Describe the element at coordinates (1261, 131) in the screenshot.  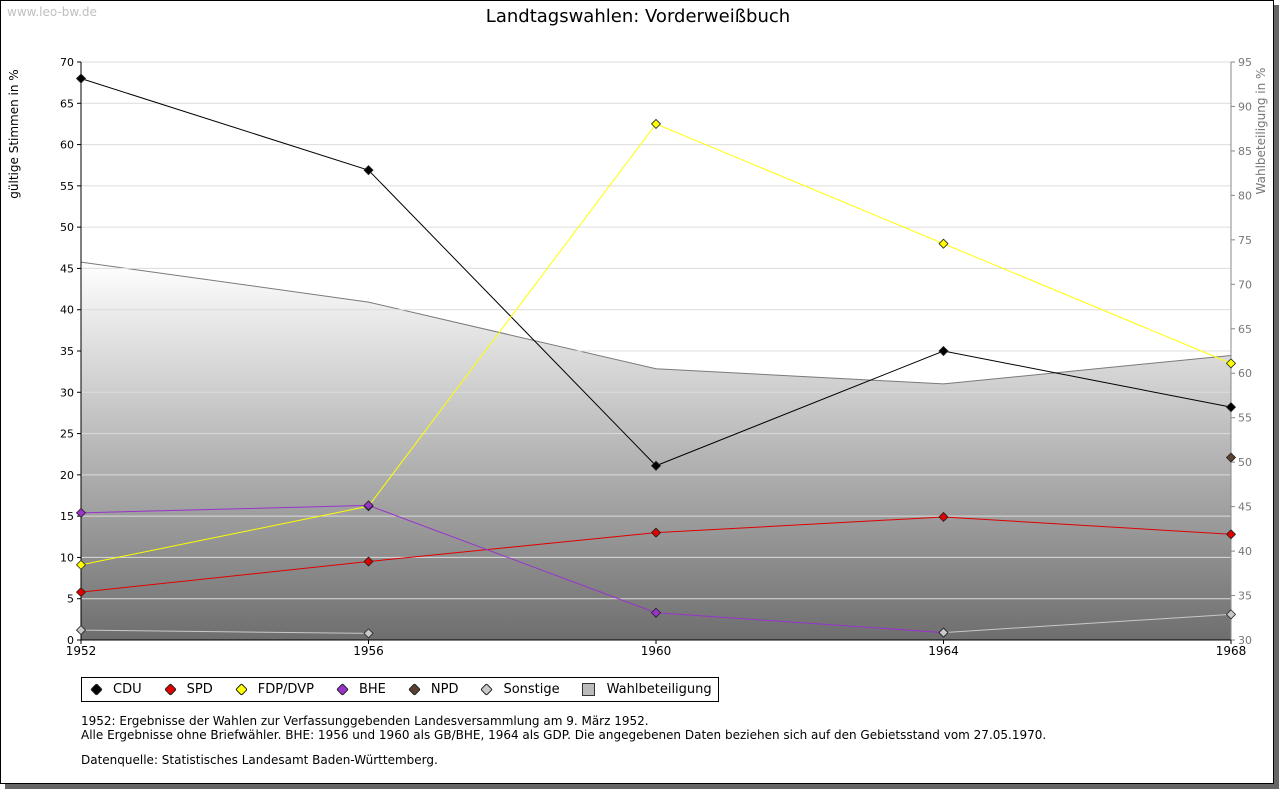
I see `y2-axis-label: Wahlbeteiligung in %` at that location.